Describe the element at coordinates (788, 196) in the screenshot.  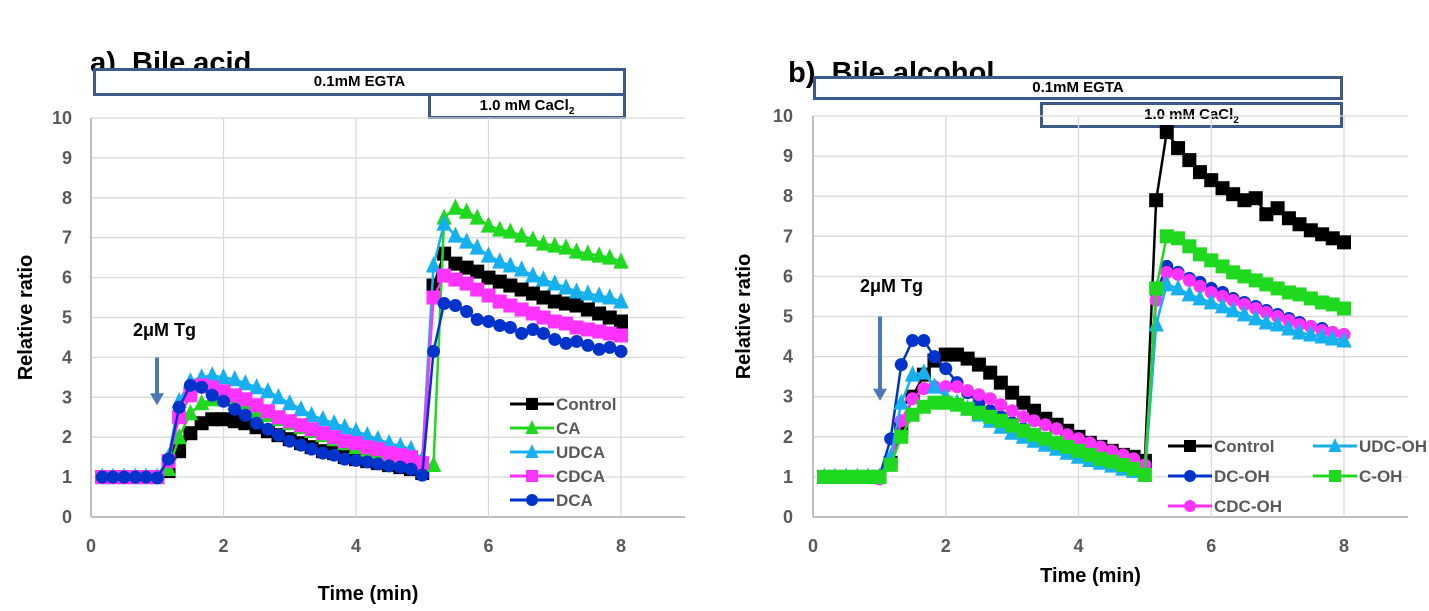
I see `y-tick-label: 8` at that location.